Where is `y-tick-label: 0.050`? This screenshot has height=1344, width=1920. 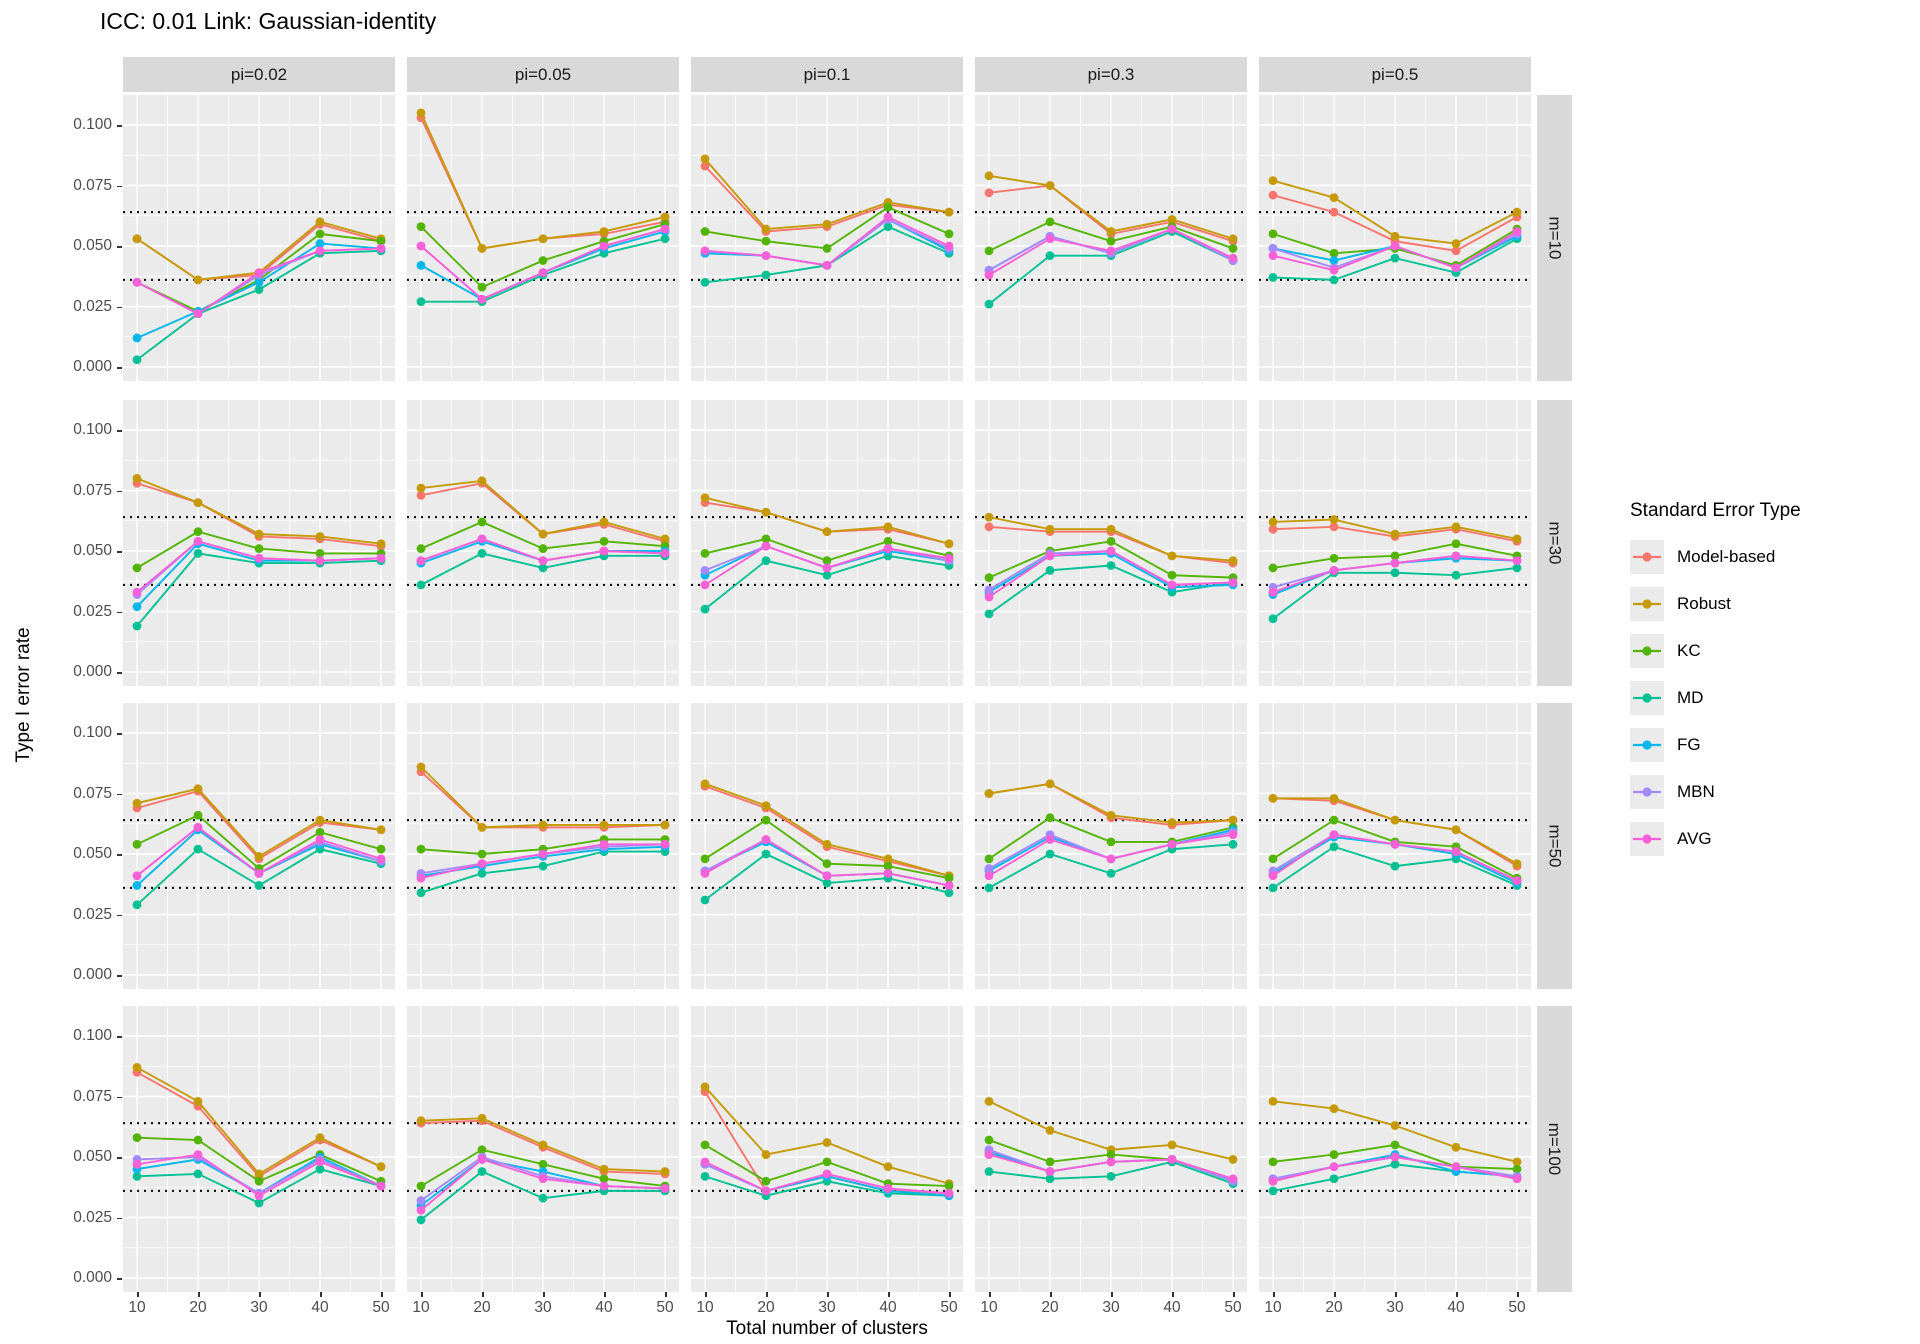 y-tick-label: 0.050 is located at coordinates (92, 245).